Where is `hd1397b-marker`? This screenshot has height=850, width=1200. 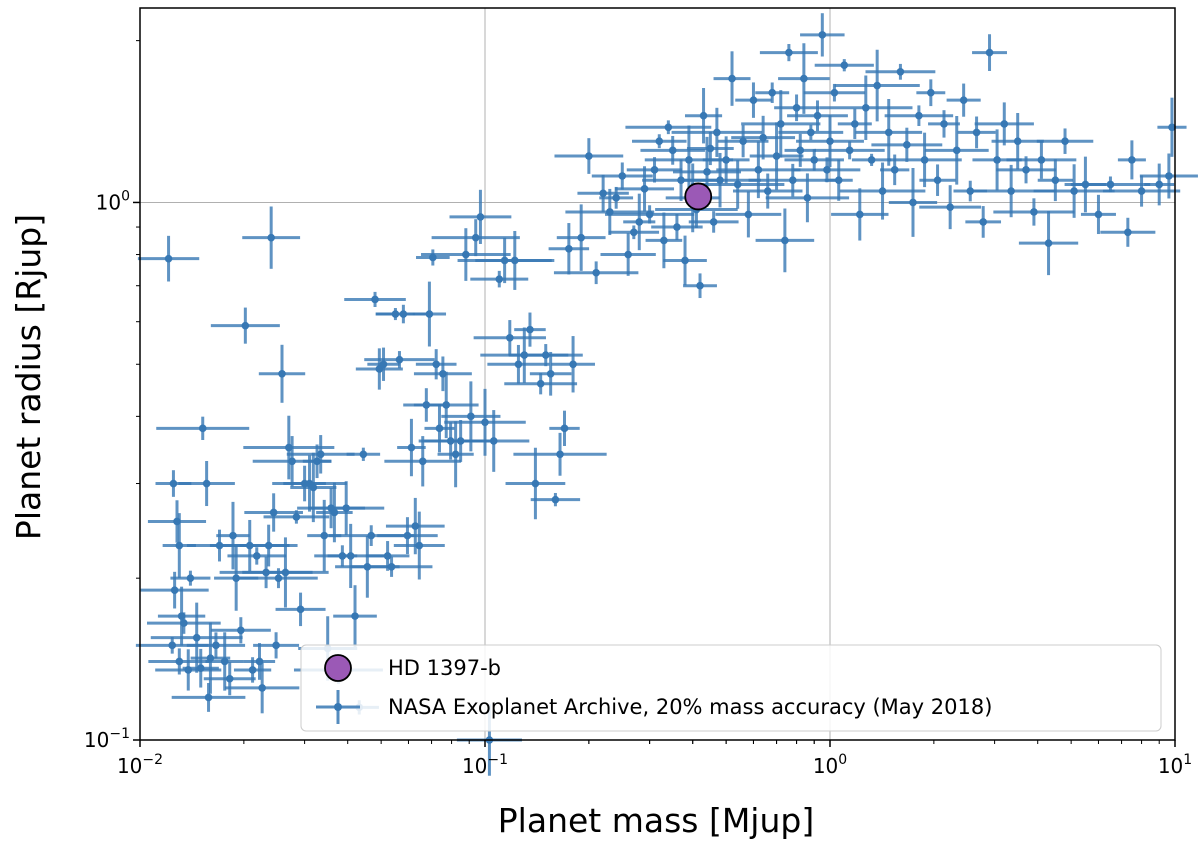 hd1397b-marker is located at coordinates (698, 196).